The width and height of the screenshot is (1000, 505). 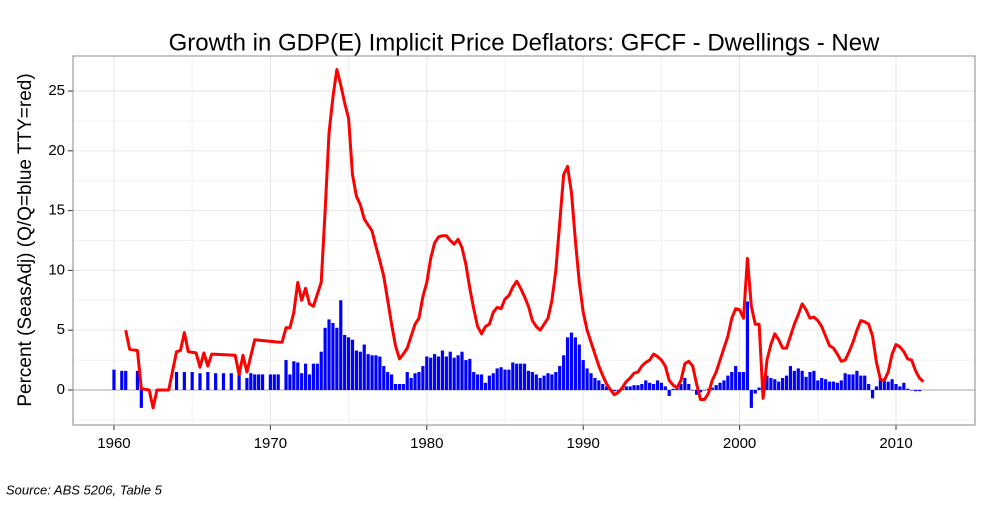 I want to click on x-tick-label: 1980, so click(x=426, y=443).